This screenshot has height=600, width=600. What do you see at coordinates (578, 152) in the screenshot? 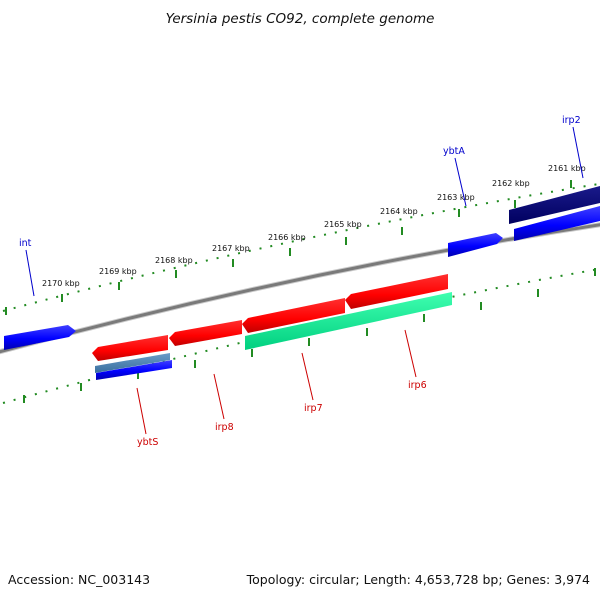
I see `irp2-leader` at bounding box center [578, 152].